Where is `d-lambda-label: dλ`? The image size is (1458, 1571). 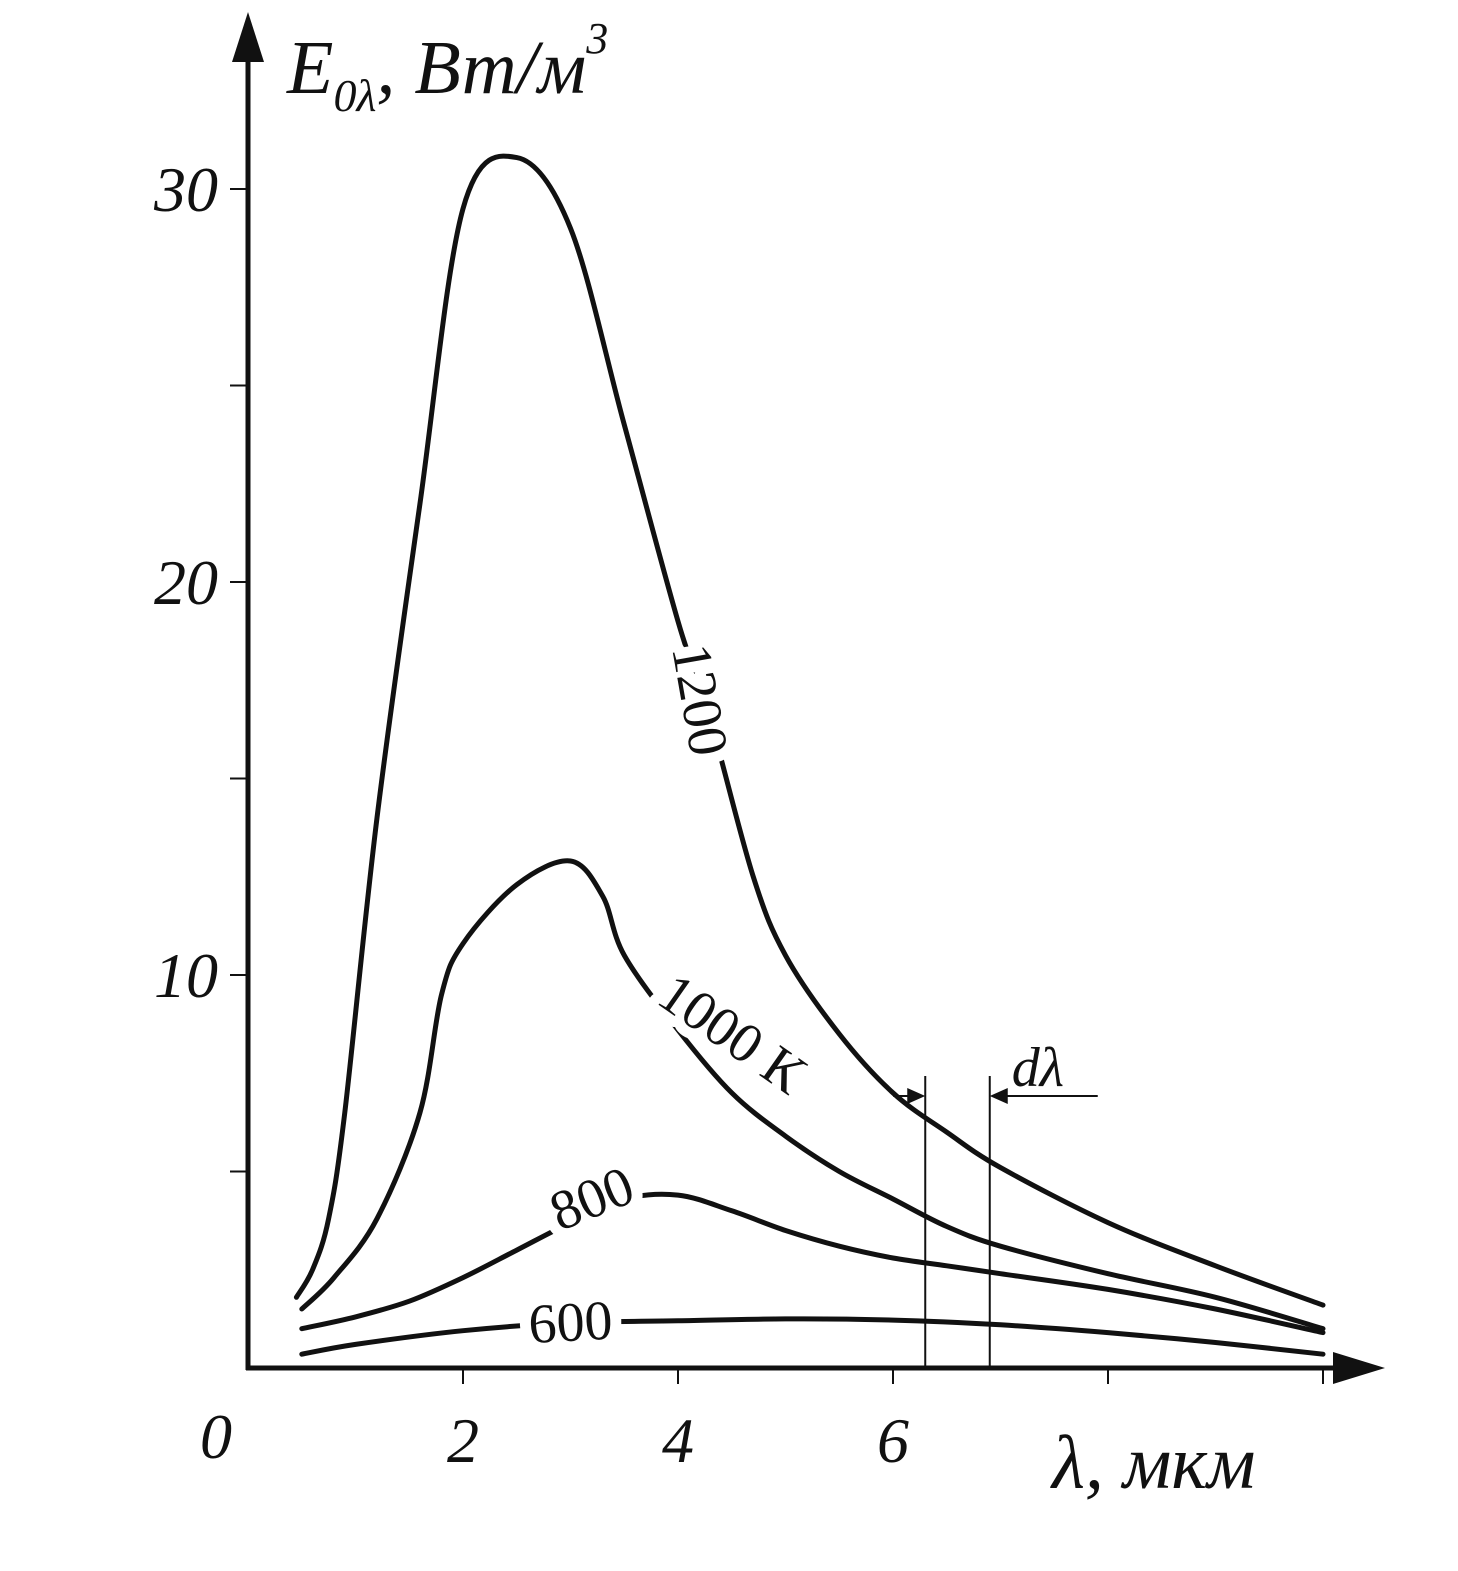 d-lambda-label: dλ is located at coordinates (1038, 1068).